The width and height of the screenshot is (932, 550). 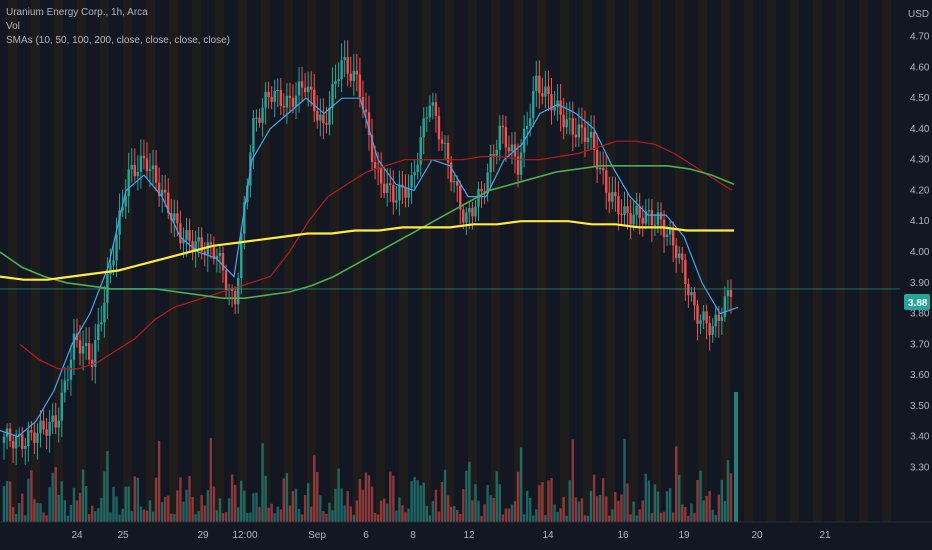 I want to click on x-tick-label: 12:00, so click(x=244, y=535).